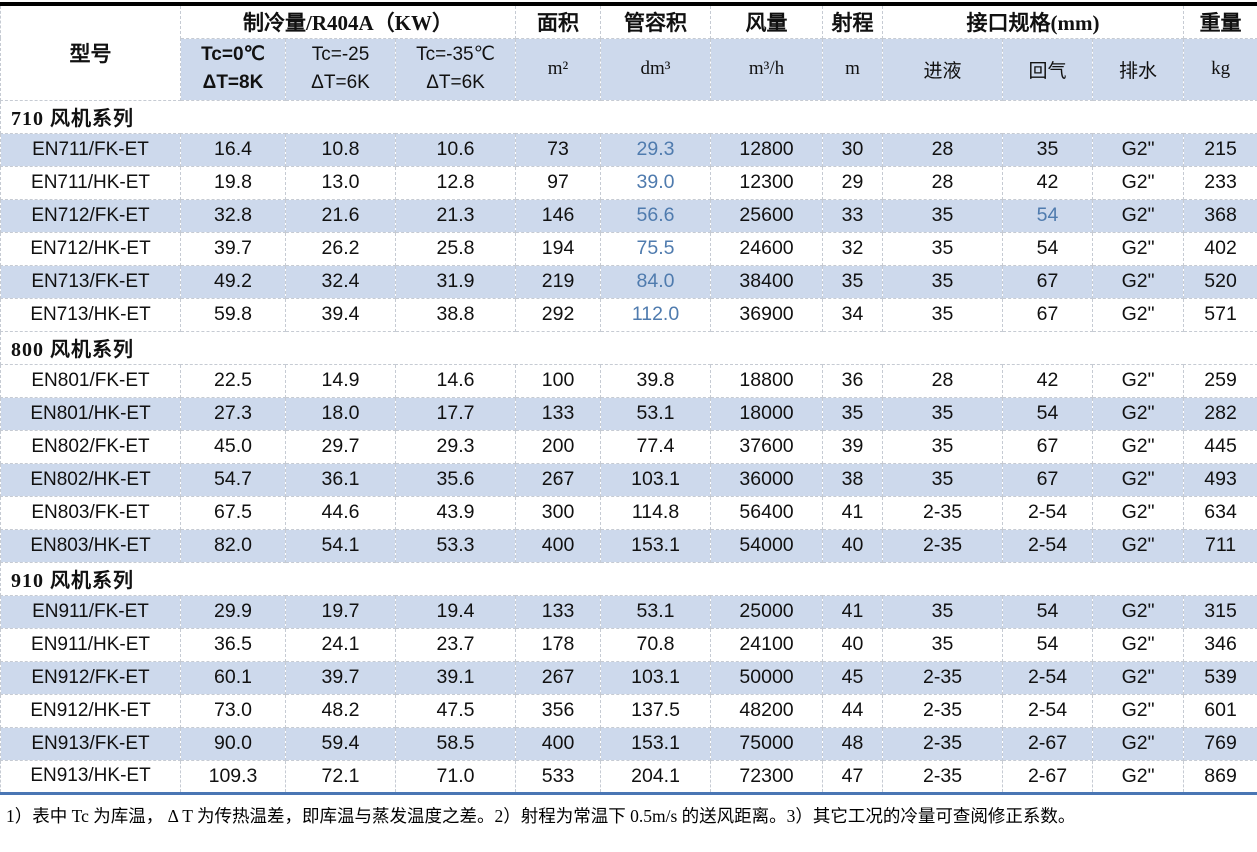 The width and height of the screenshot is (1257, 852). Describe the element at coordinates (233, 677) in the screenshot. I see `tc0-capacity-cell: 60.1` at that location.